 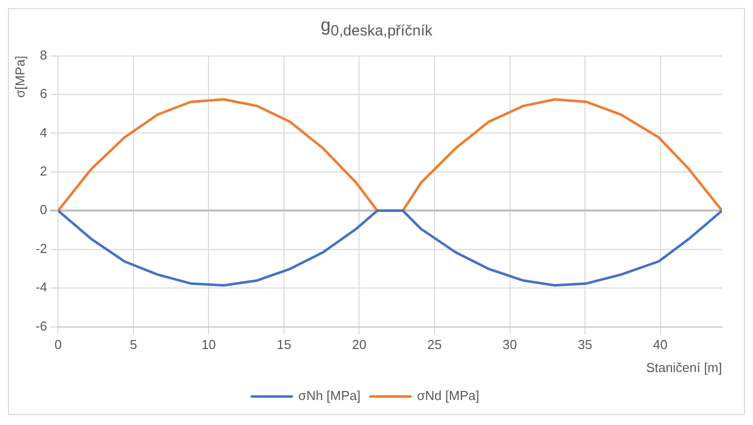 I want to click on x-tick-label: 25, so click(x=434, y=344).